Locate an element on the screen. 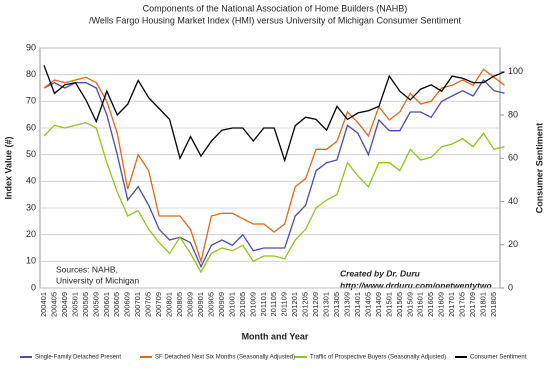  x-tick-label: 201405 is located at coordinates (367, 304).